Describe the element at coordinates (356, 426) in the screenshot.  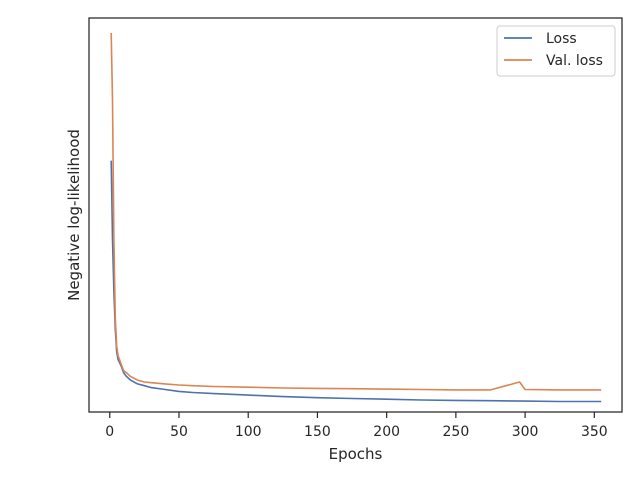
I see `x-ticks: 0 50 100 150 200 250 300 350` at that location.